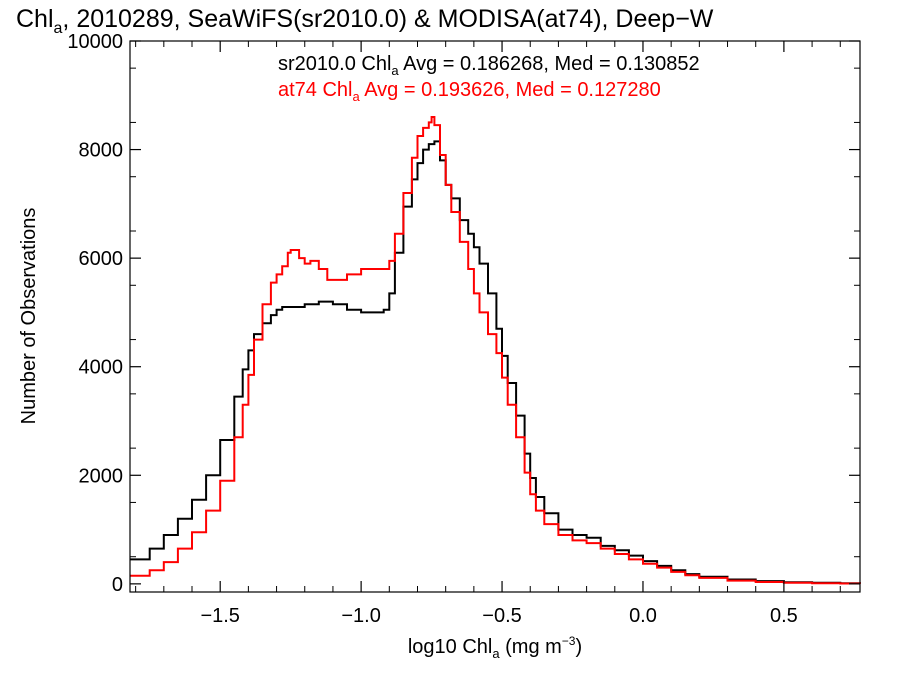  I want to click on x-tick-label: 0.0, so click(643, 616).